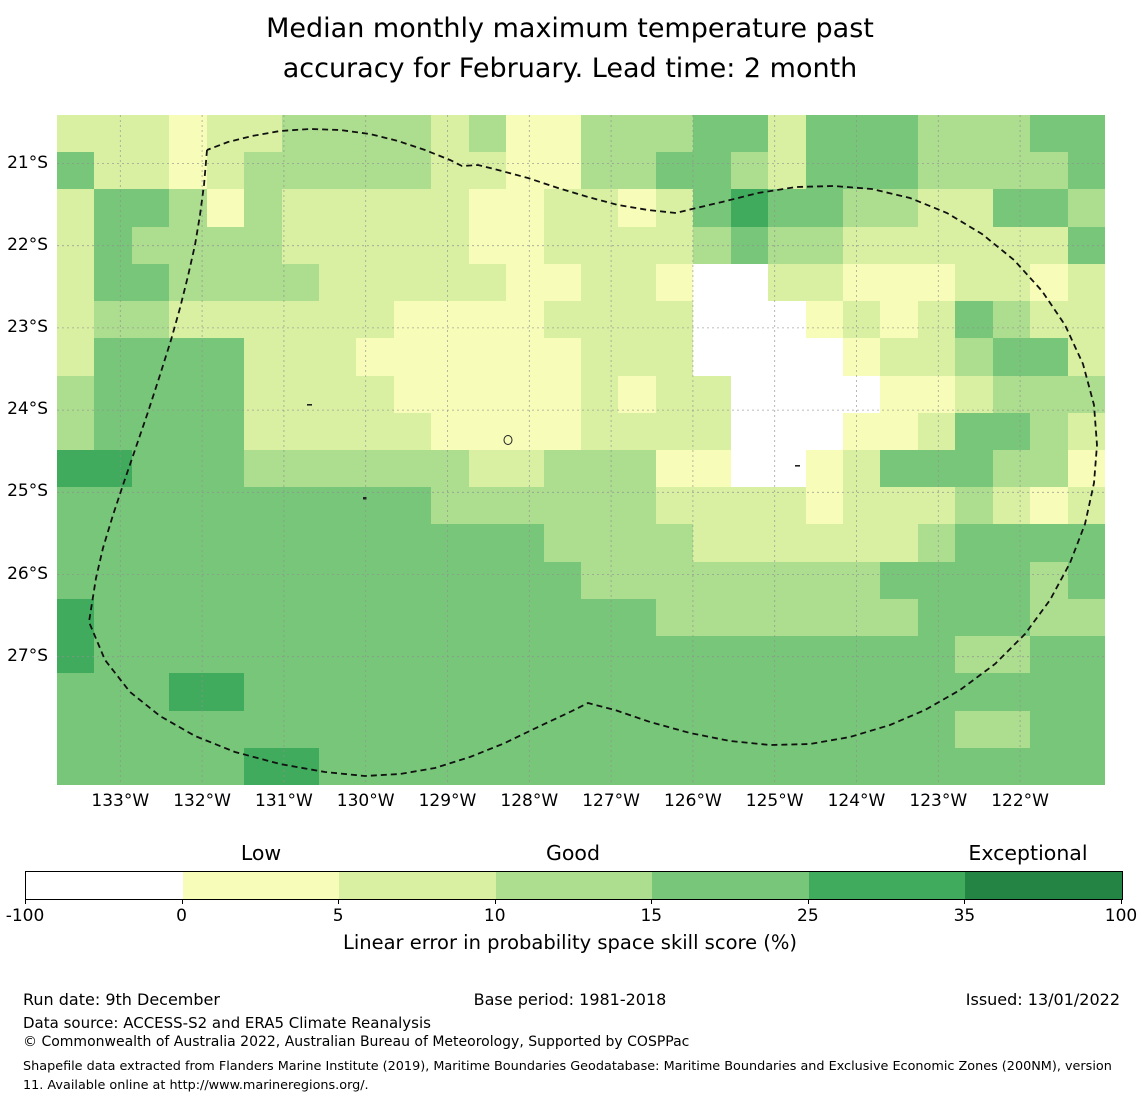 The height and width of the screenshot is (1095, 1140). I want to click on colorbar-tick-label: 10, so click(494, 916).